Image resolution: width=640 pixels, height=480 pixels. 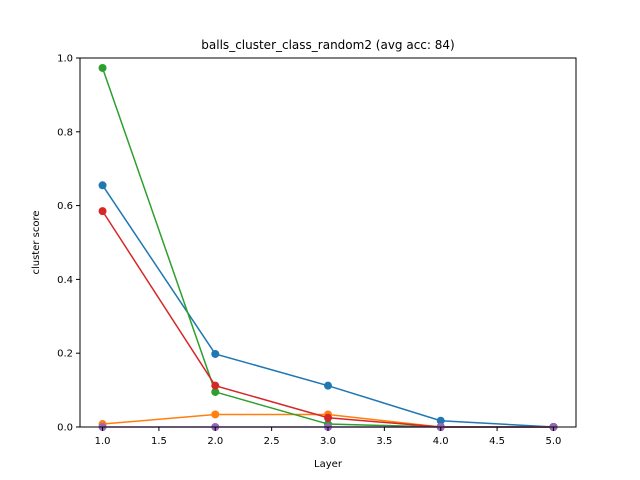 I want to click on x-tick-label: 3.0, so click(x=328, y=441).